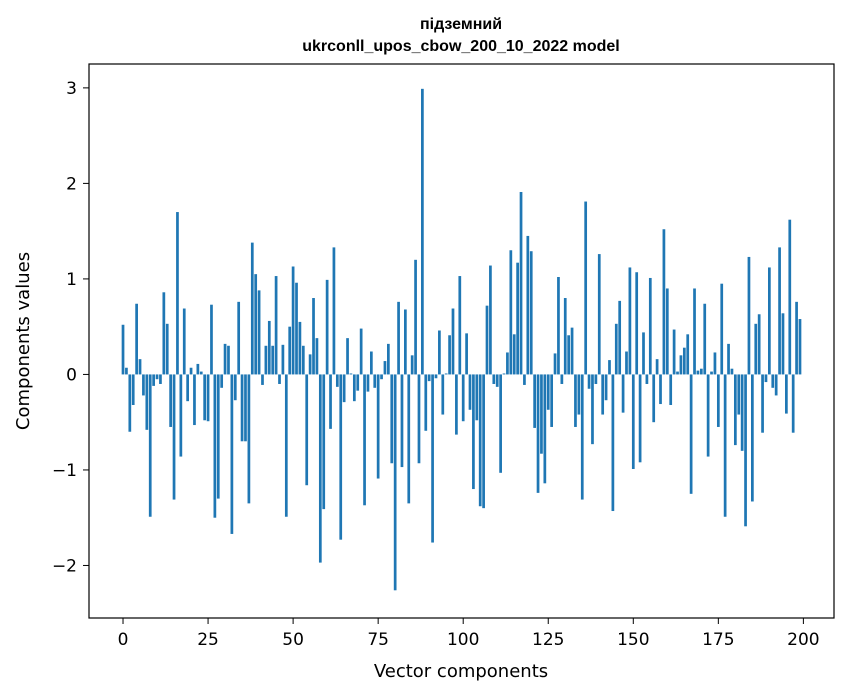 Image resolution: width=847 pixels, height=696 pixels. Describe the element at coordinates (70, 327) in the screenshot. I see `y-axis-ticks: −2 −1 0 1 2 3` at that location.